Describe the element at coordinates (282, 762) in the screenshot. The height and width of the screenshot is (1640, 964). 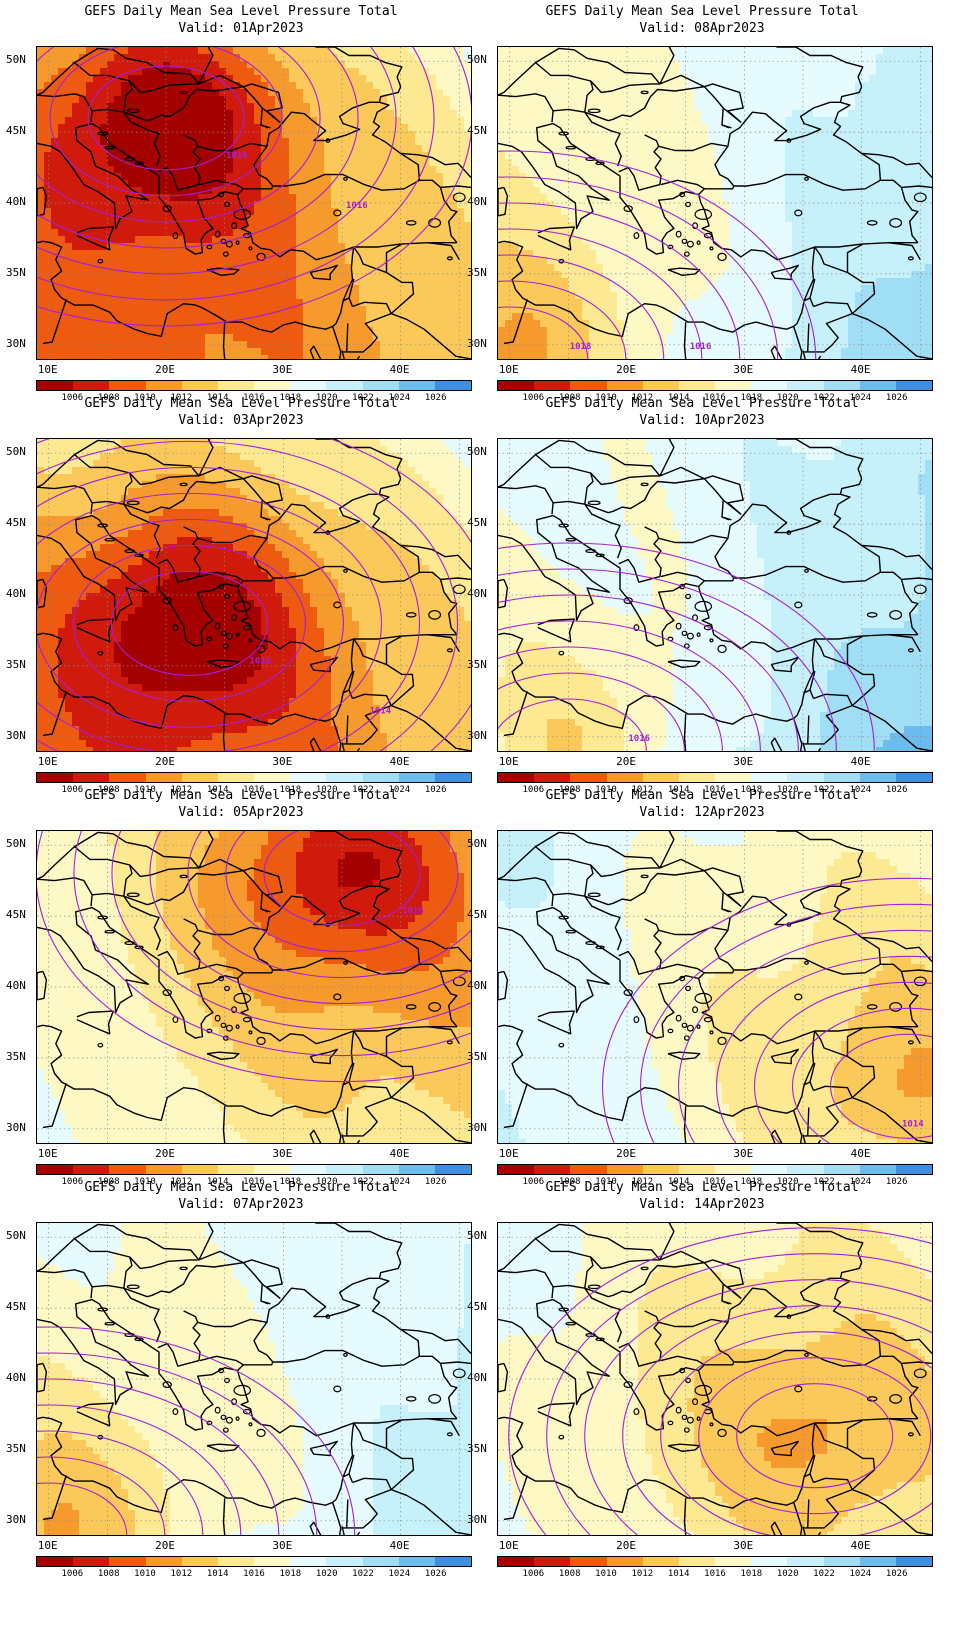
I see `longitude-tick-label: 30E` at that location.